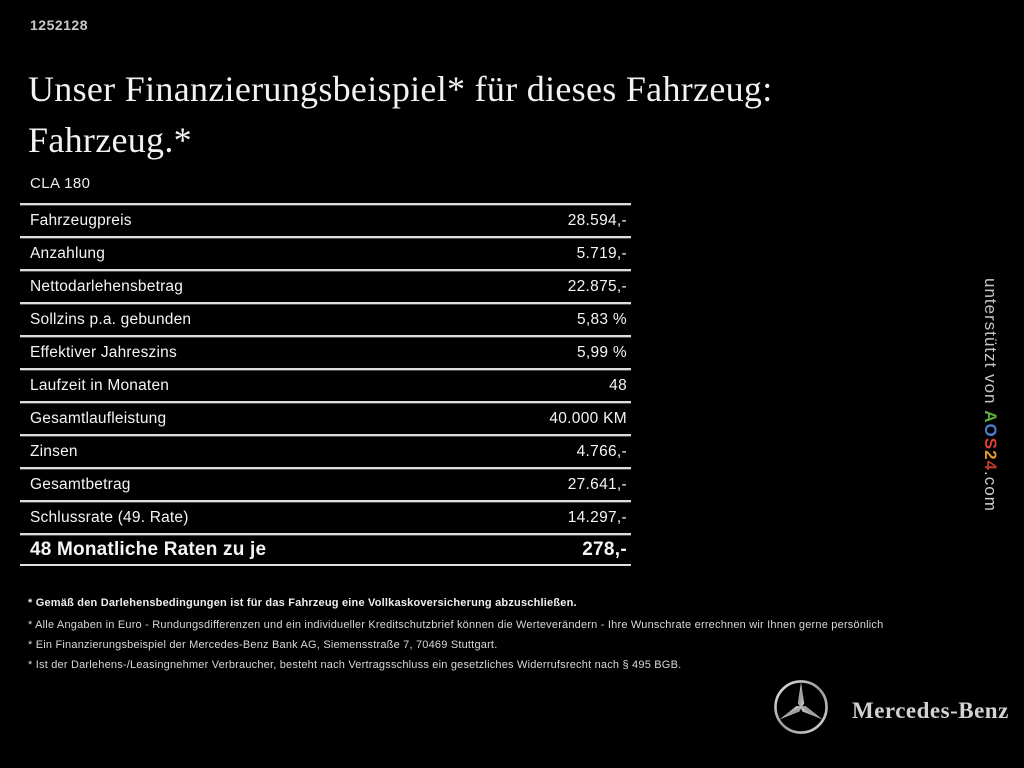 Image resolution: width=1024 pixels, height=768 pixels. Describe the element at coordinates (54, 451) in the screenshot. I see `row-label: Zinsen` at that location.